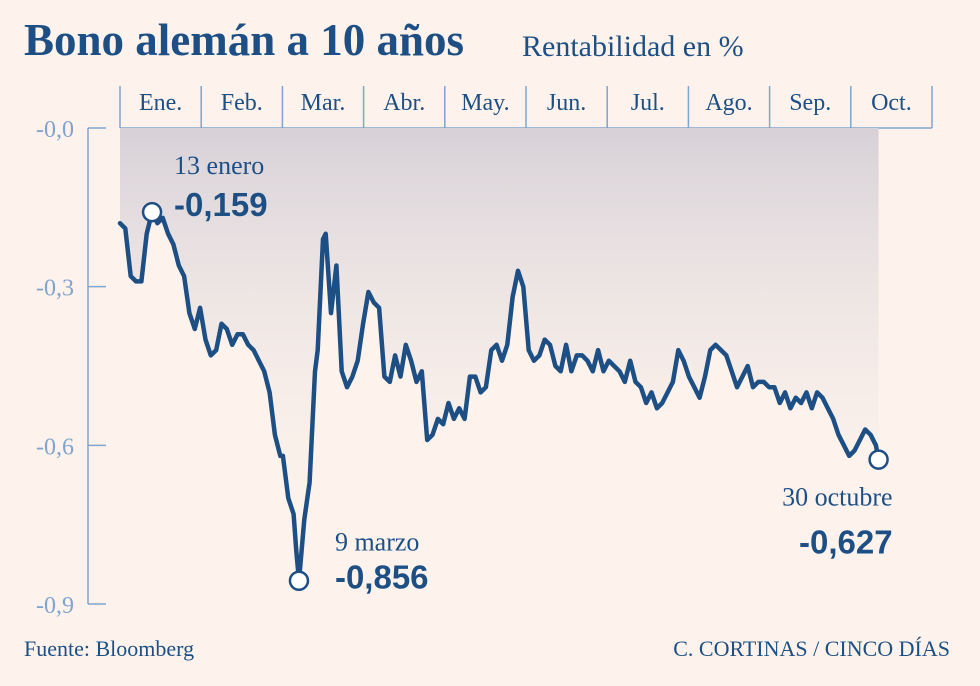 The height and width of the screenshot is (686, 980). What do you see at coordinates (566, 103) in the screenshot?
I see `month-label: Jun.` at bounding box center [566, 103].